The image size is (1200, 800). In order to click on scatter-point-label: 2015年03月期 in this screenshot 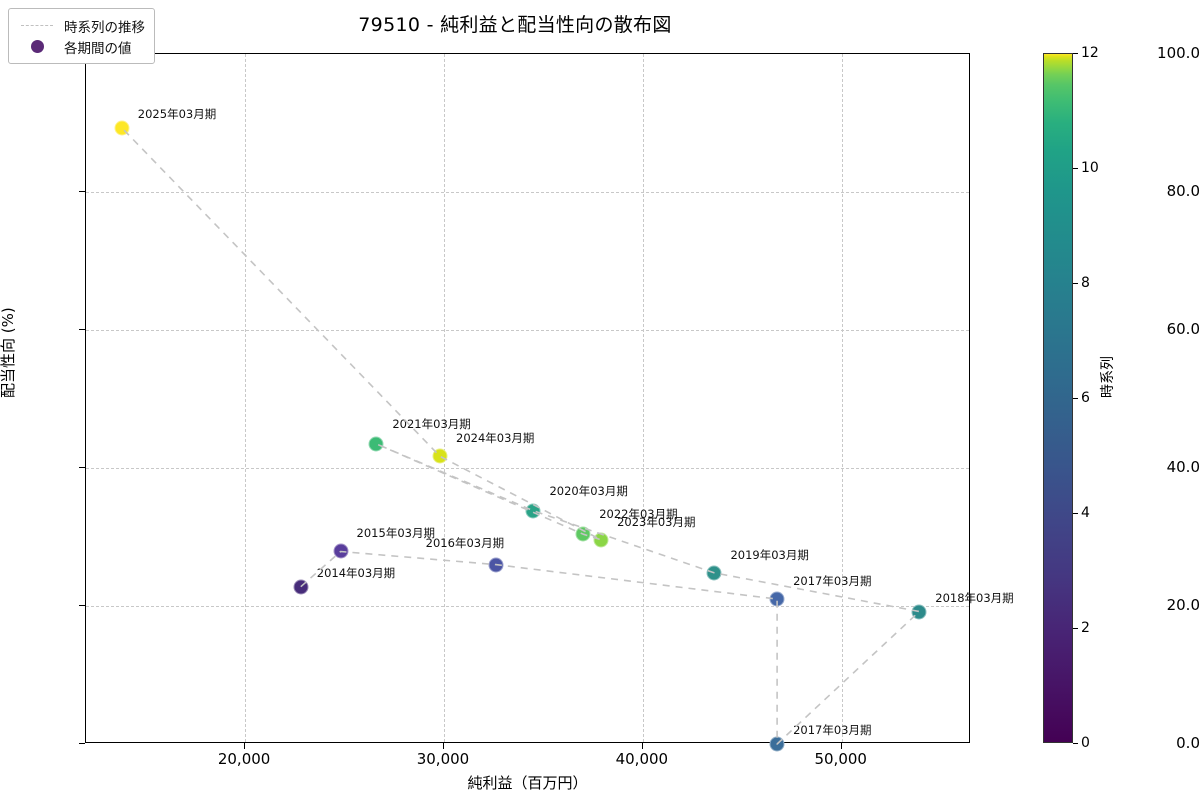, I will do `click(395, 533)`.